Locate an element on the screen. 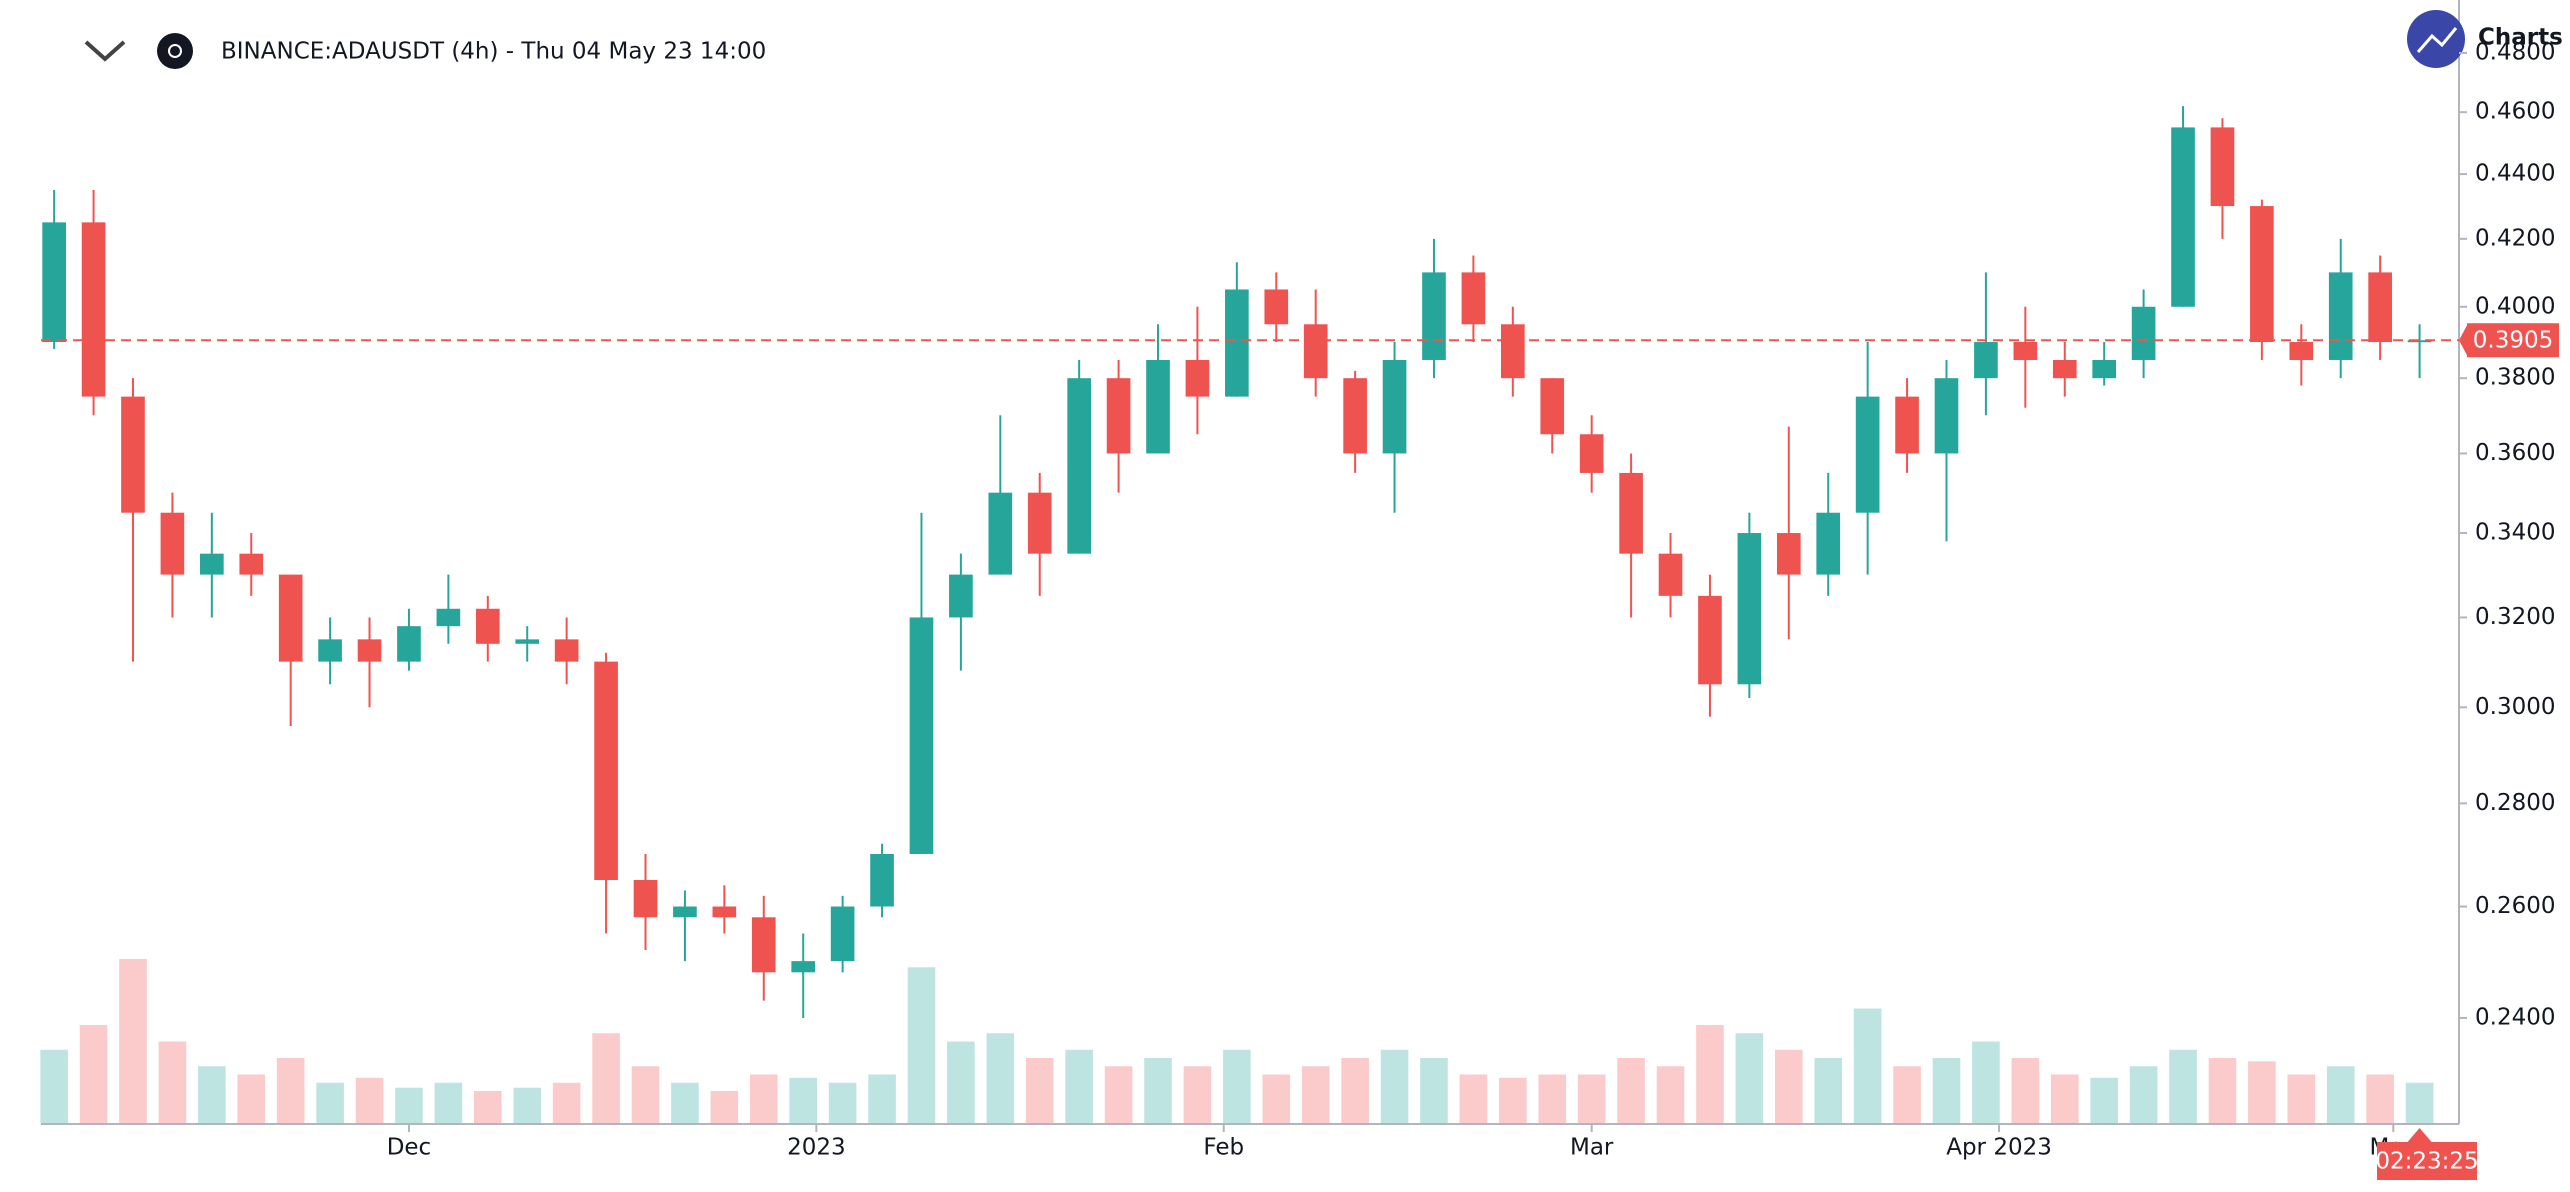 The height and width of the screenshot is (1192, 2570). y-tick-label: 0.3600 is located at coordinates (2515, 453).